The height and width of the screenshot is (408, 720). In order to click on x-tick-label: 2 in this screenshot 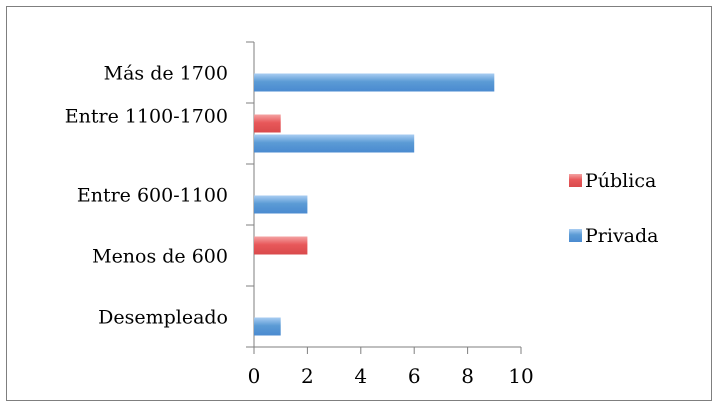, I will do `click(307, 376)`.